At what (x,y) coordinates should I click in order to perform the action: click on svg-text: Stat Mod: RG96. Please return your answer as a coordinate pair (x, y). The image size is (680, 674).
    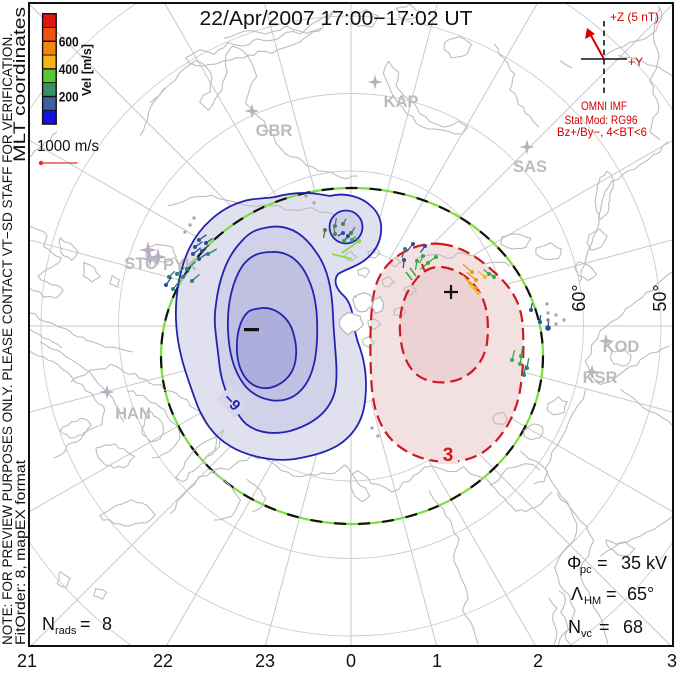
    Looking at the image, I should click on (601, 120).